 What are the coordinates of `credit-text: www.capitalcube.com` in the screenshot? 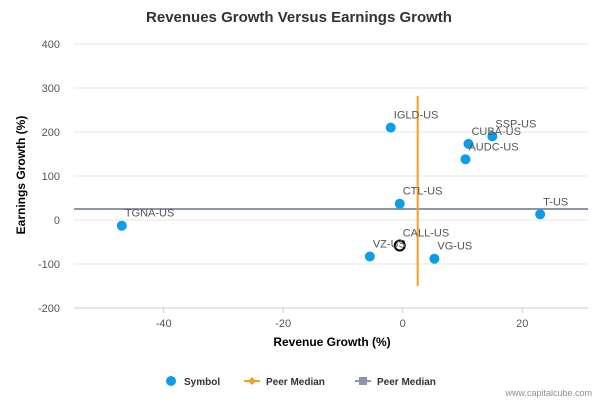 It's located at (548, 393).